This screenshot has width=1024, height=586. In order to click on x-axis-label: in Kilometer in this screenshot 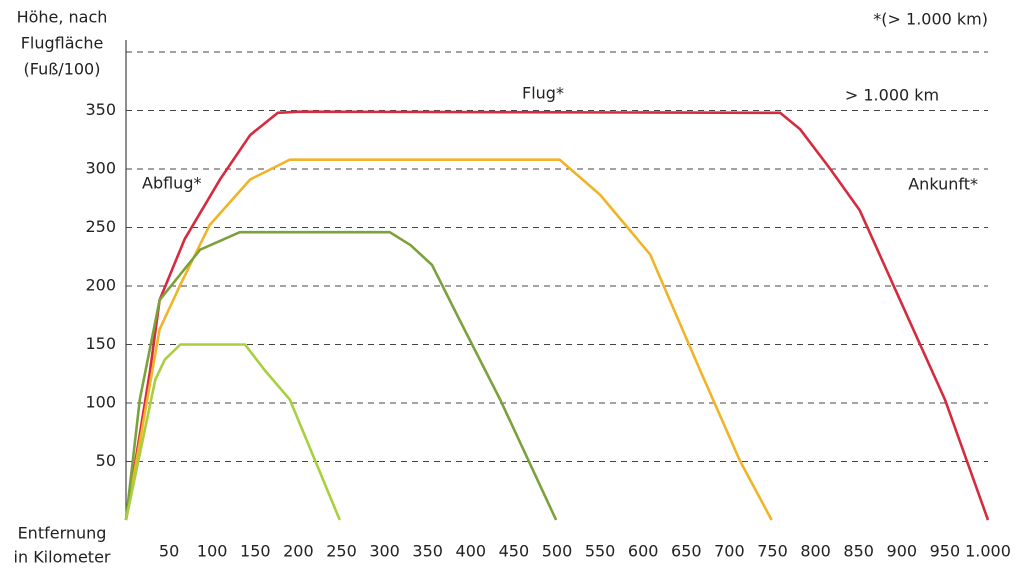, I will do `click(62, 557)`.